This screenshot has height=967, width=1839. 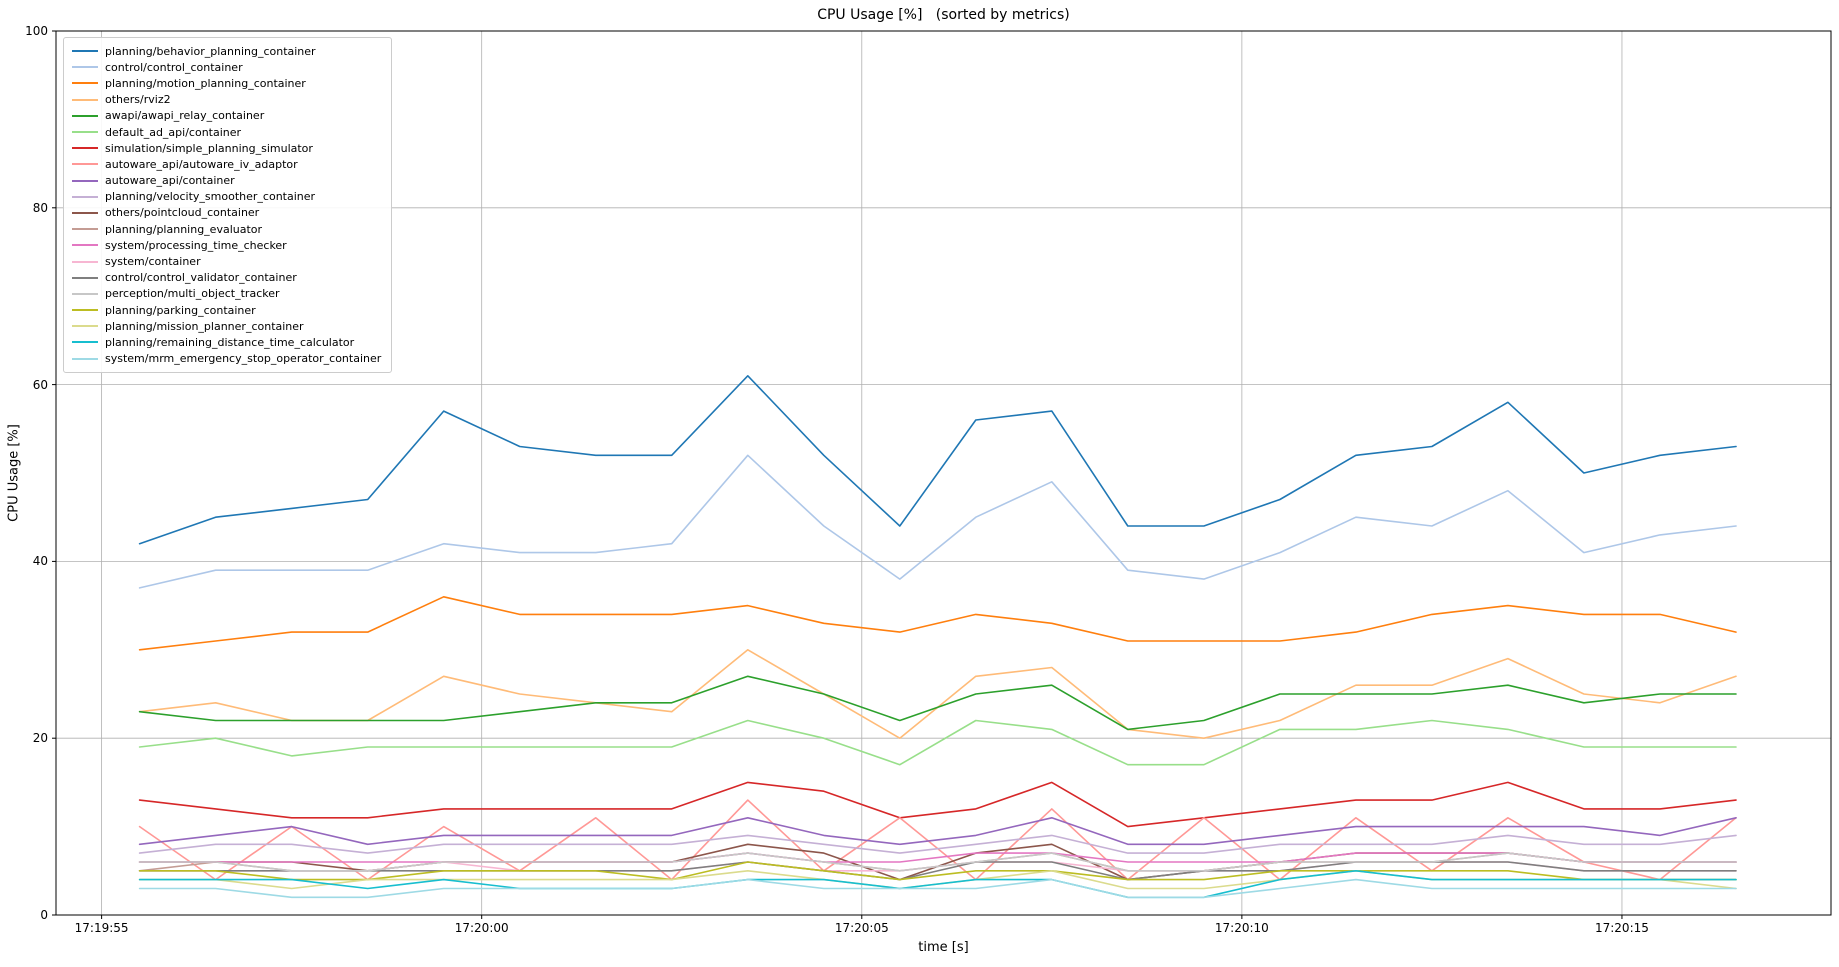 What do you see at coordinates (937, 857) in the screenshot?
I see `series-line-system-processing-time-checker` at bounding box center [937, 857].